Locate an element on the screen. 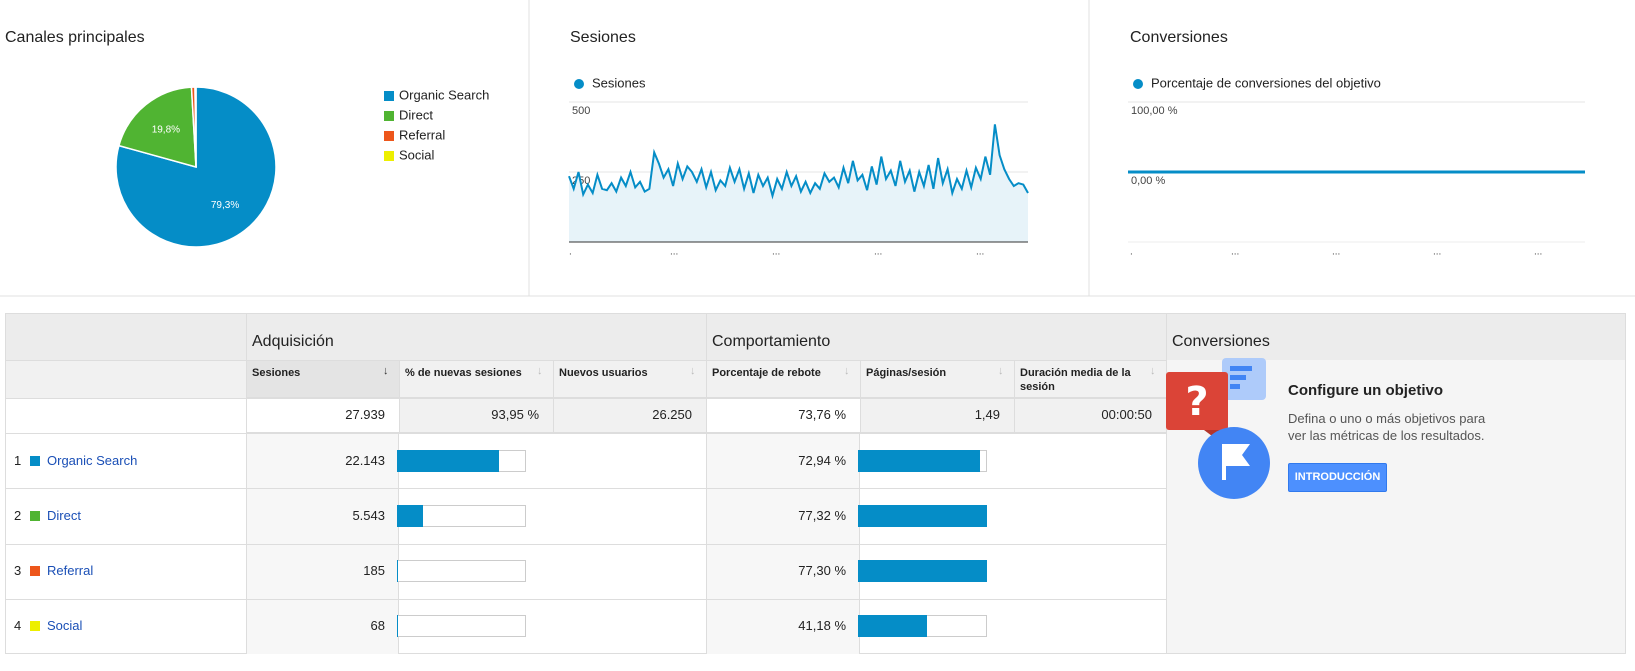 The width and height of the screenshot is (1635, 671). column-header-label: % de nuevas sesiones is located at coordinates (463, 373).